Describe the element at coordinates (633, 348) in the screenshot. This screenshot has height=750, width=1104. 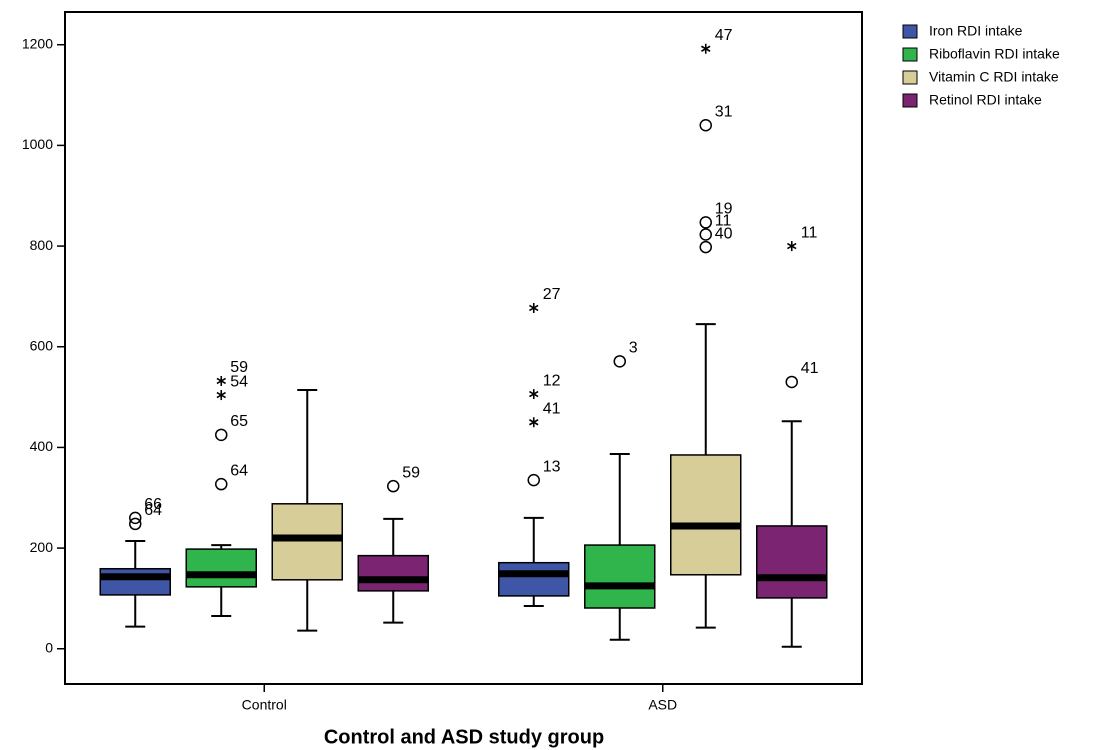
I see `outlier-label: 3` at that location.